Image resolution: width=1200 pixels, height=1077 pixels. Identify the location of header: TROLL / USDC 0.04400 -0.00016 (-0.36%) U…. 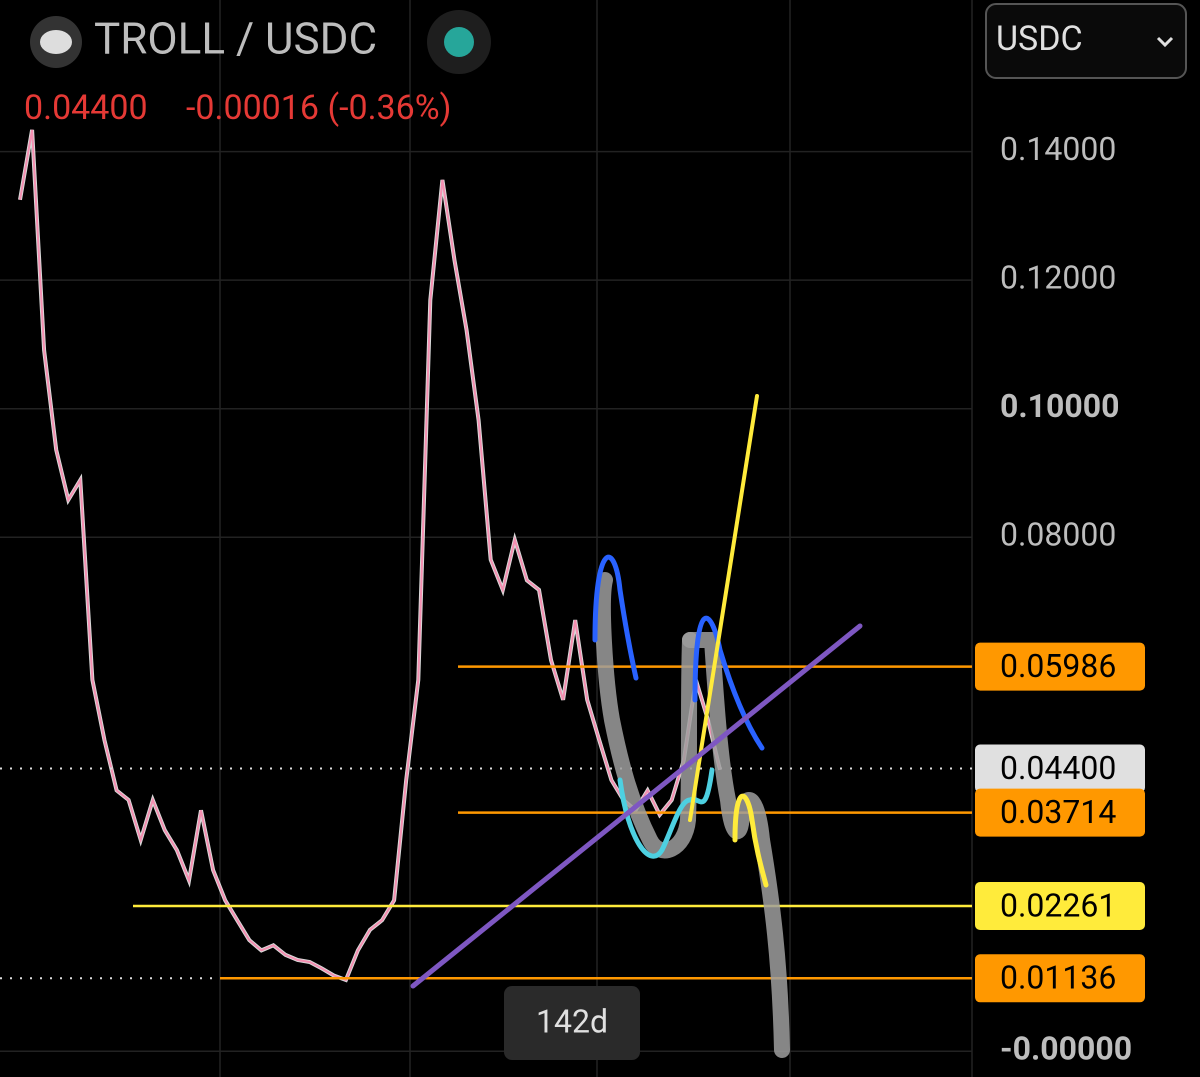
(605, 65).